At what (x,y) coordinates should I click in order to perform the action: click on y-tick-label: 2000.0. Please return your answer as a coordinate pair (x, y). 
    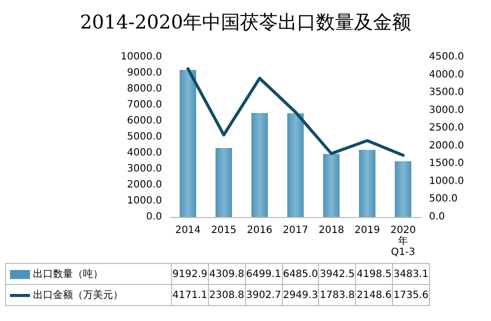
    Looking at the image, I should click on (144, 185).